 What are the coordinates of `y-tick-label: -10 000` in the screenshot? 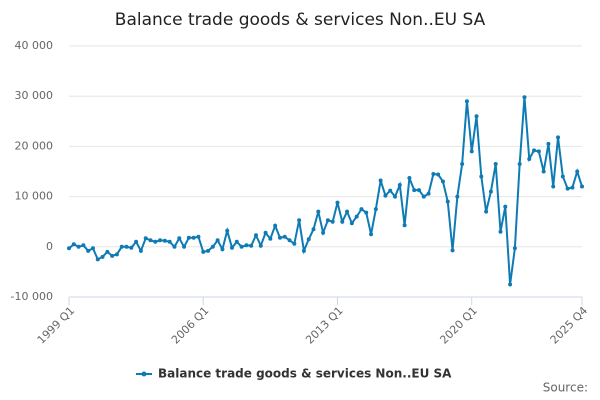 It's located at (32, 296).